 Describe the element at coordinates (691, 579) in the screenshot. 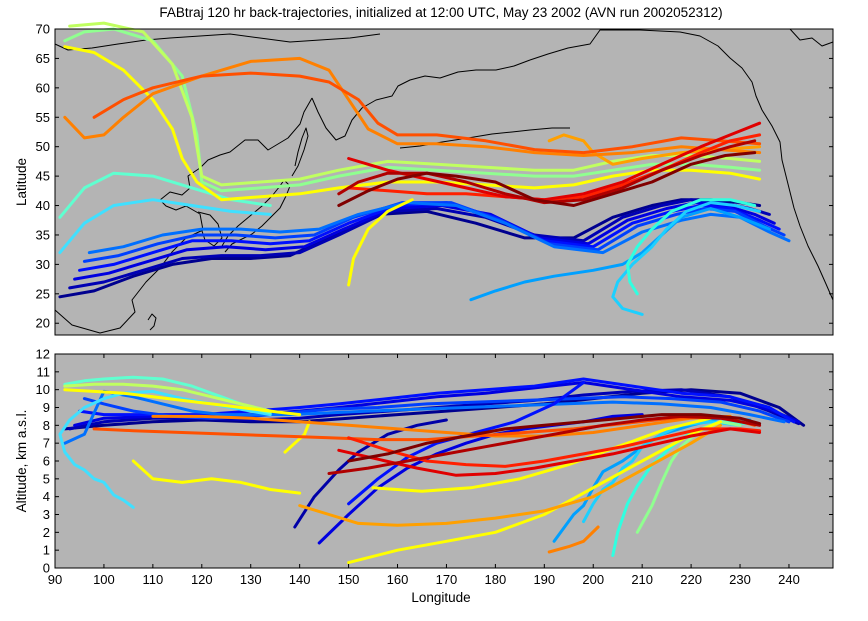

I see `xtick-label: 220` at that location.